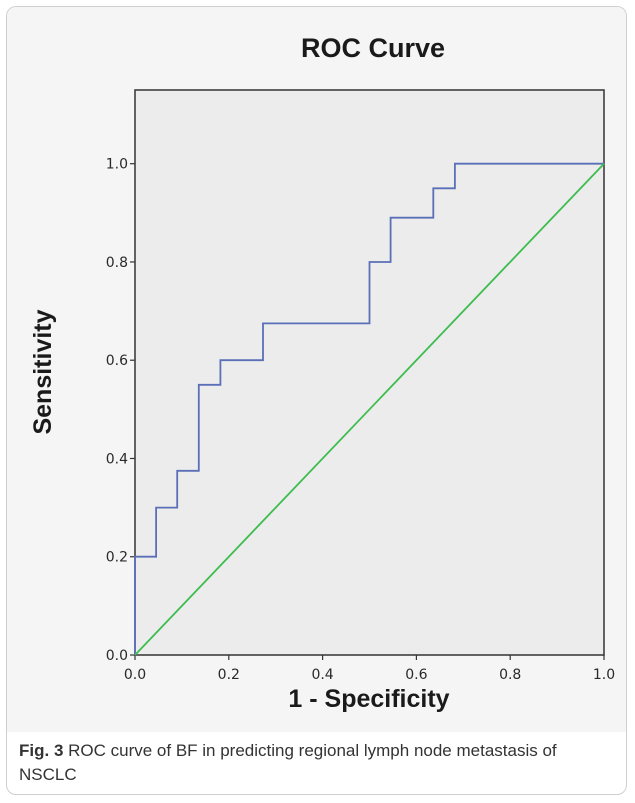 Image resolution: width=635 pixels, height=803 pixels. I want to click on y-tick-label: 0.6, so click(117, 361).